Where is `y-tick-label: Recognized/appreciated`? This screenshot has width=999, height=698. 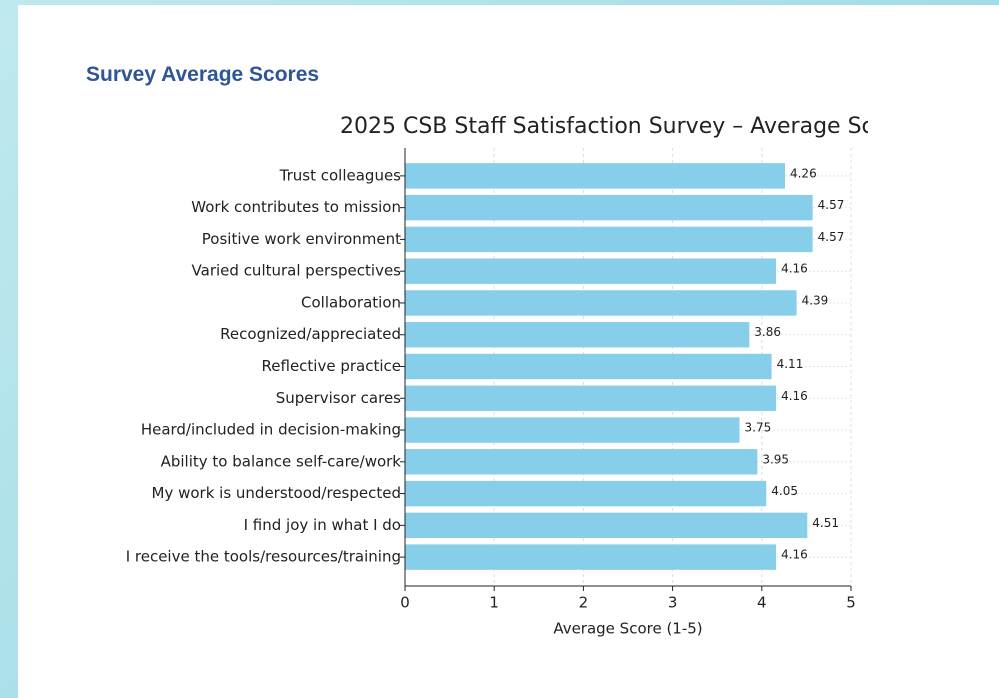 y-tick-label: Recognized/appreciated is located at coordinates (310, 334).